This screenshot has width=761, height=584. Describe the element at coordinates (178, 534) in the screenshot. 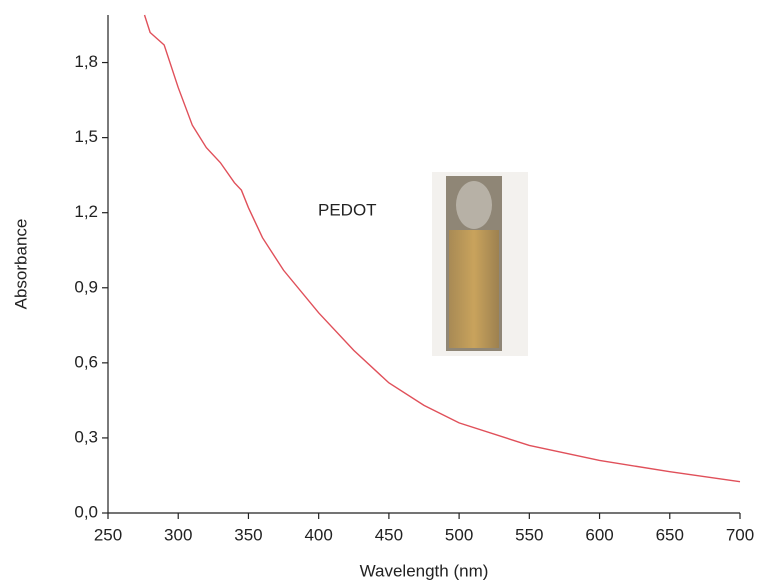

I see `x-tick-label: 300` at that location.